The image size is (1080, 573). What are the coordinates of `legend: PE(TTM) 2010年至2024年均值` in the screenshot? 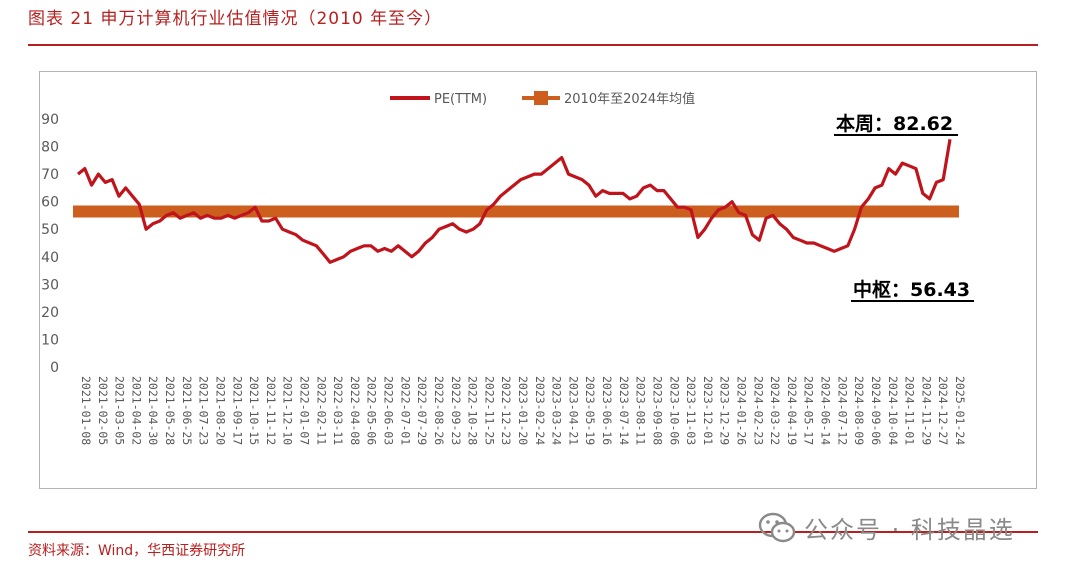 It's located at (542, 99).